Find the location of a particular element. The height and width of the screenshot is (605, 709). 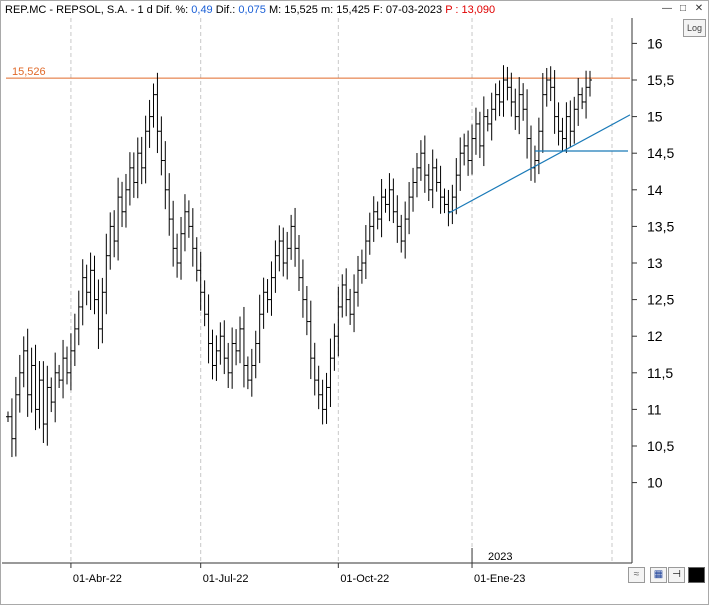

trend-line is located at coordinates (539, 164).